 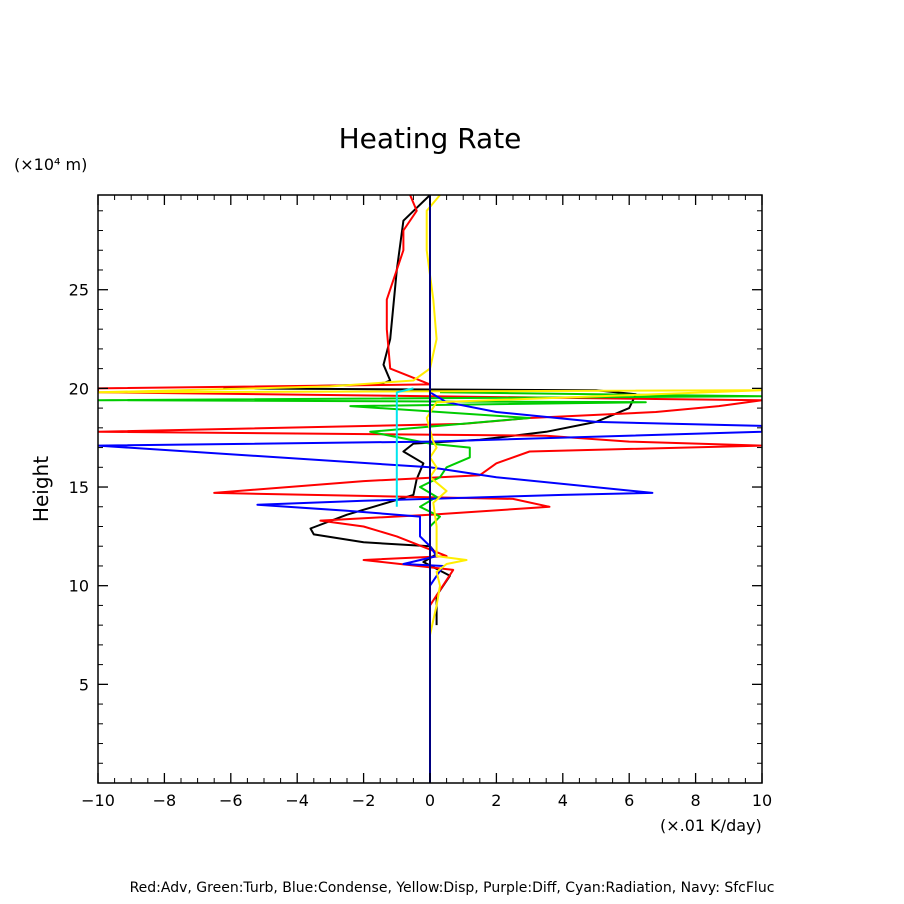 What do you see at coordinates (79, 290) in the screenshot?
I see `y-tick-label: 25` at bounding box center [79, 290].